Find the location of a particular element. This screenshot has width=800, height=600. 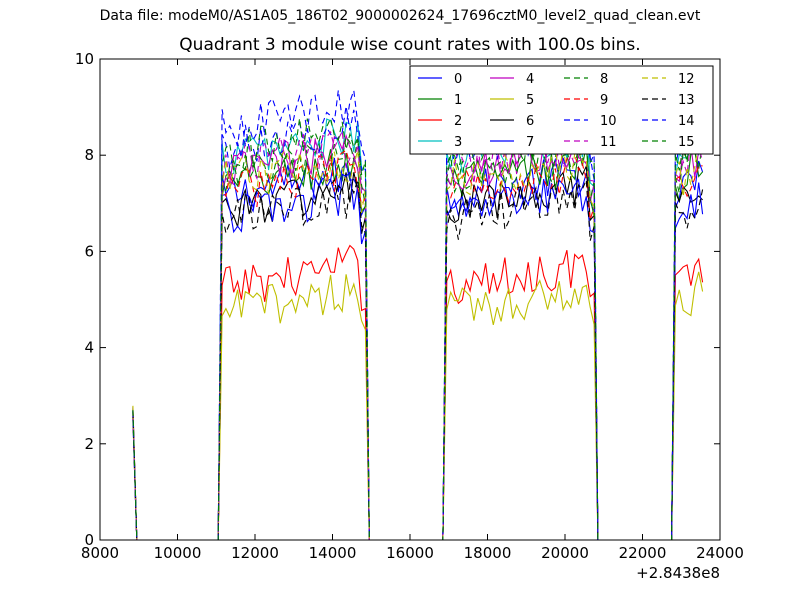

y-tick-label: 4 is located at coordinates (89, 348).